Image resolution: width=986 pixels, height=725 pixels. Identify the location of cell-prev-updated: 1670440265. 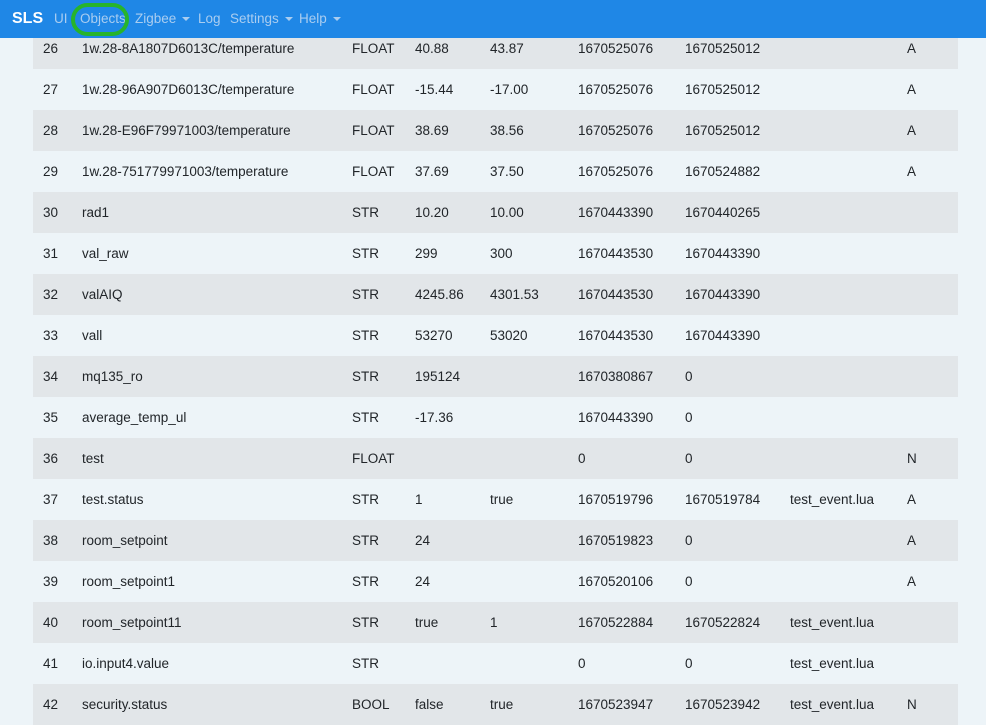
(723, 212).